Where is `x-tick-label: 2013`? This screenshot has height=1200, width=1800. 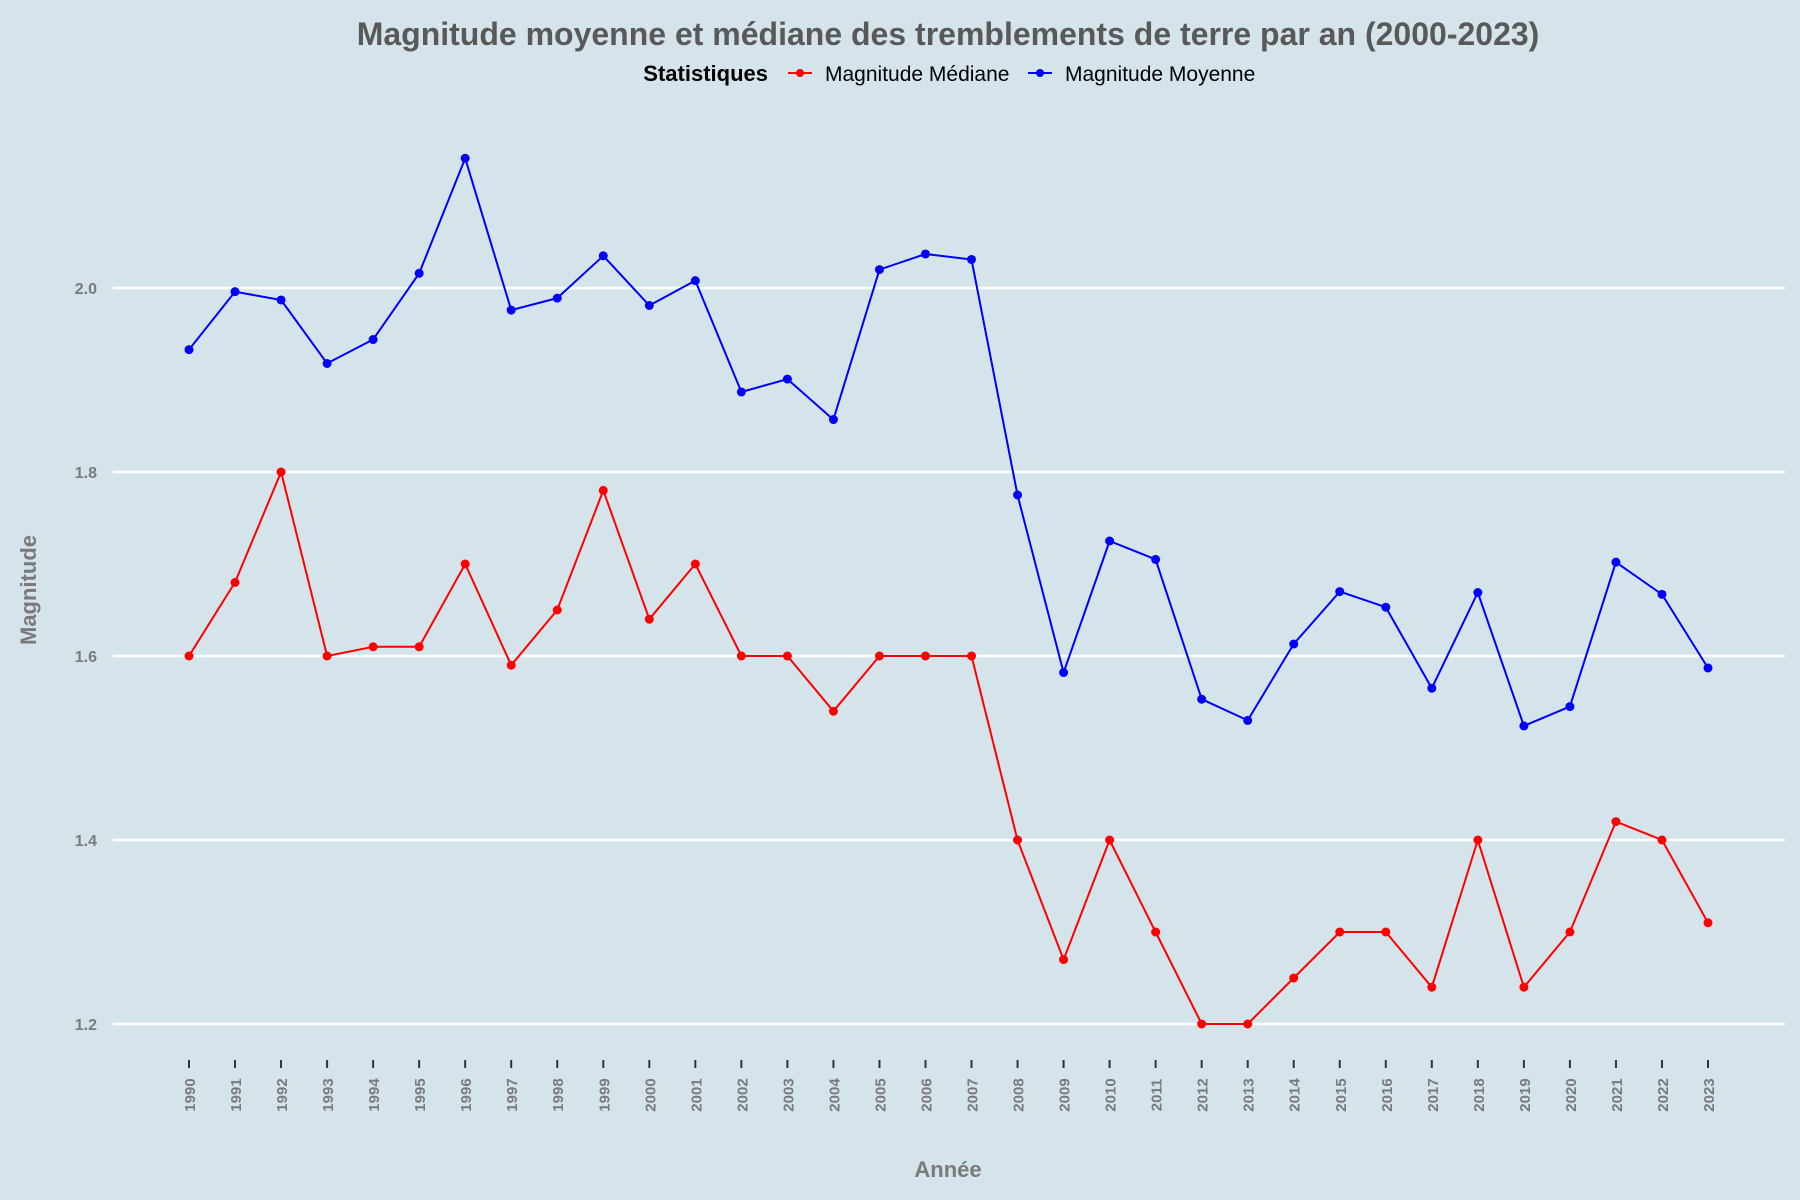 x-tick-label: 2013 is located at coordinates (1249, 1094).